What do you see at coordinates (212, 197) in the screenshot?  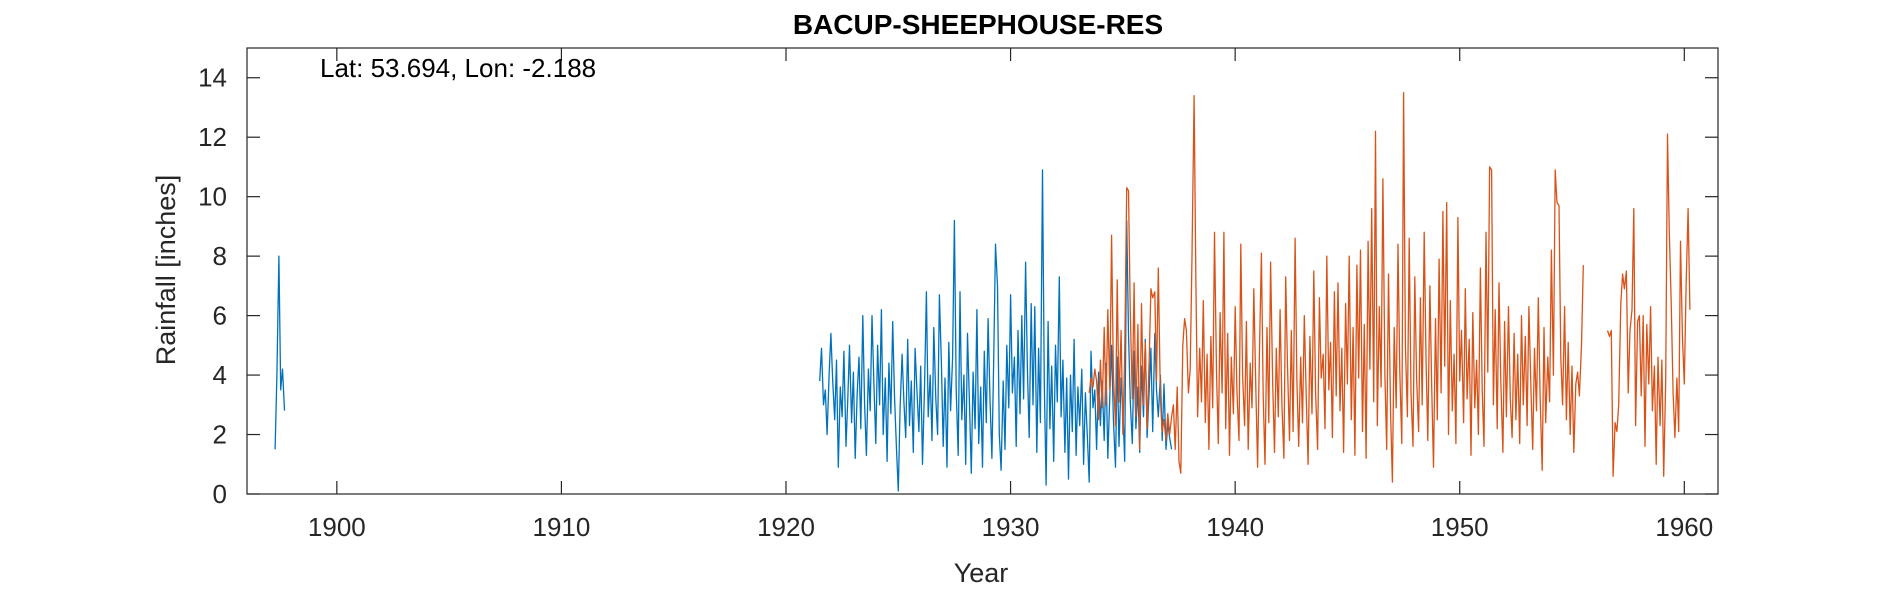 I see `y-tick-label: 10` at bounding box center [212, 197].